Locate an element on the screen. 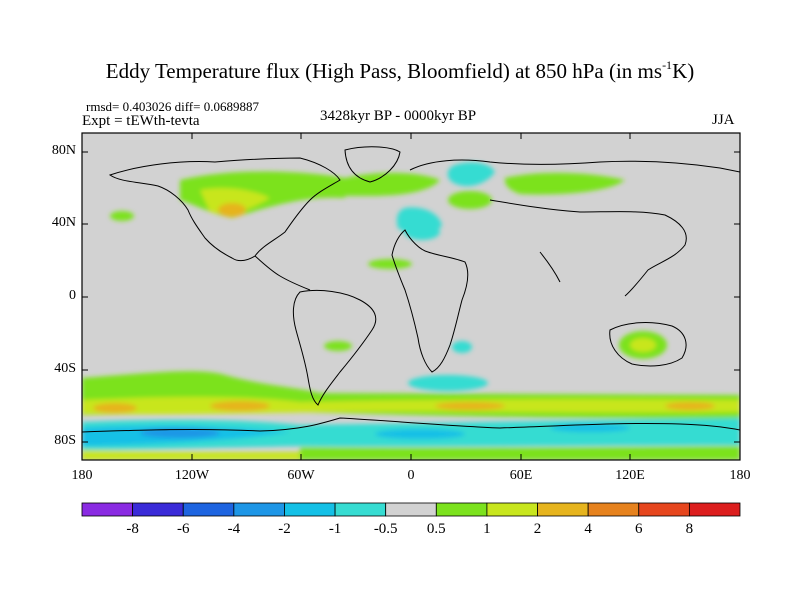 The width and height of the screenshot is (800, 600). colorbar-tick-label: -4 is located at coordinates (234, 529).